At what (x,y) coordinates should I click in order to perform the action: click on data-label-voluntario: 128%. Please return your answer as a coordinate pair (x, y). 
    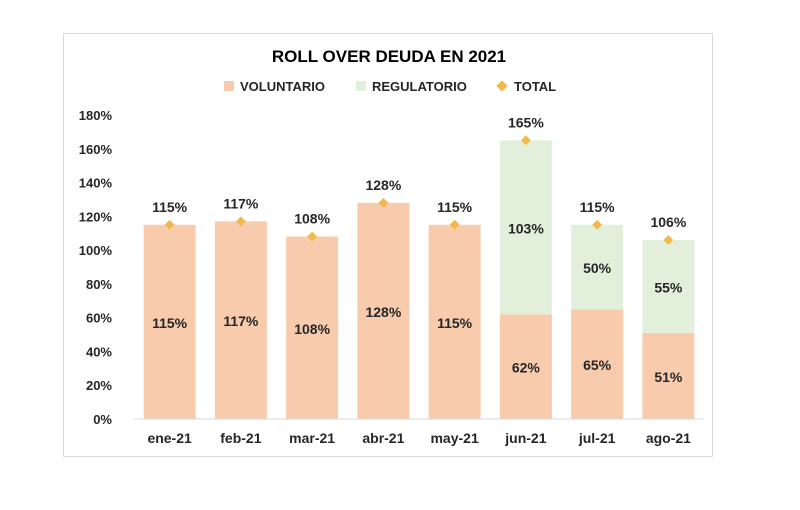
    Looking at the image, I should click on (383, 312).